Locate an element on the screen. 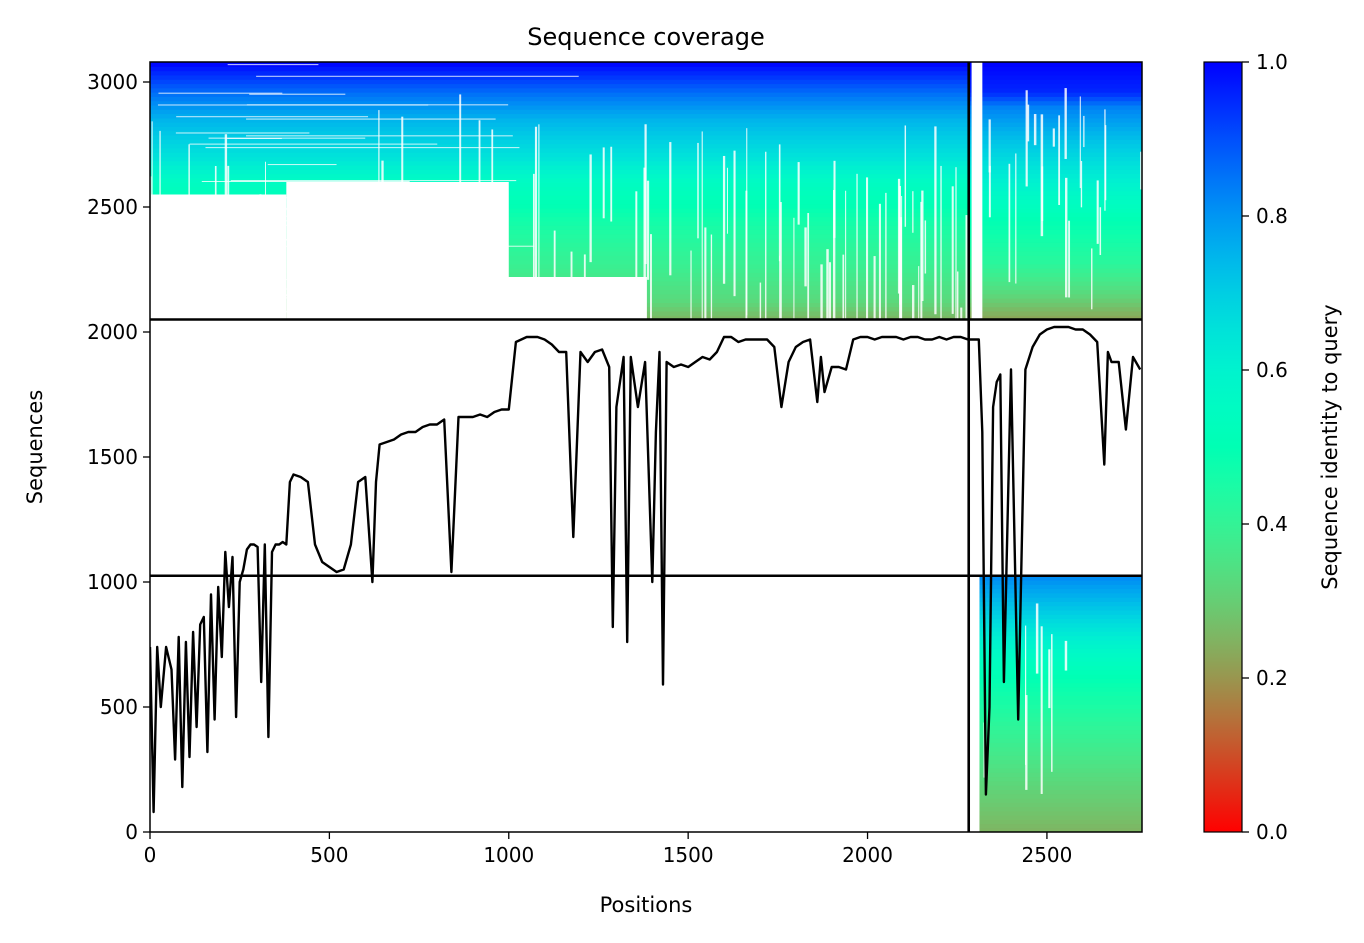 The image size is (1364, 943). y-tick-label: 1500 is located at coordinates (112, 457).